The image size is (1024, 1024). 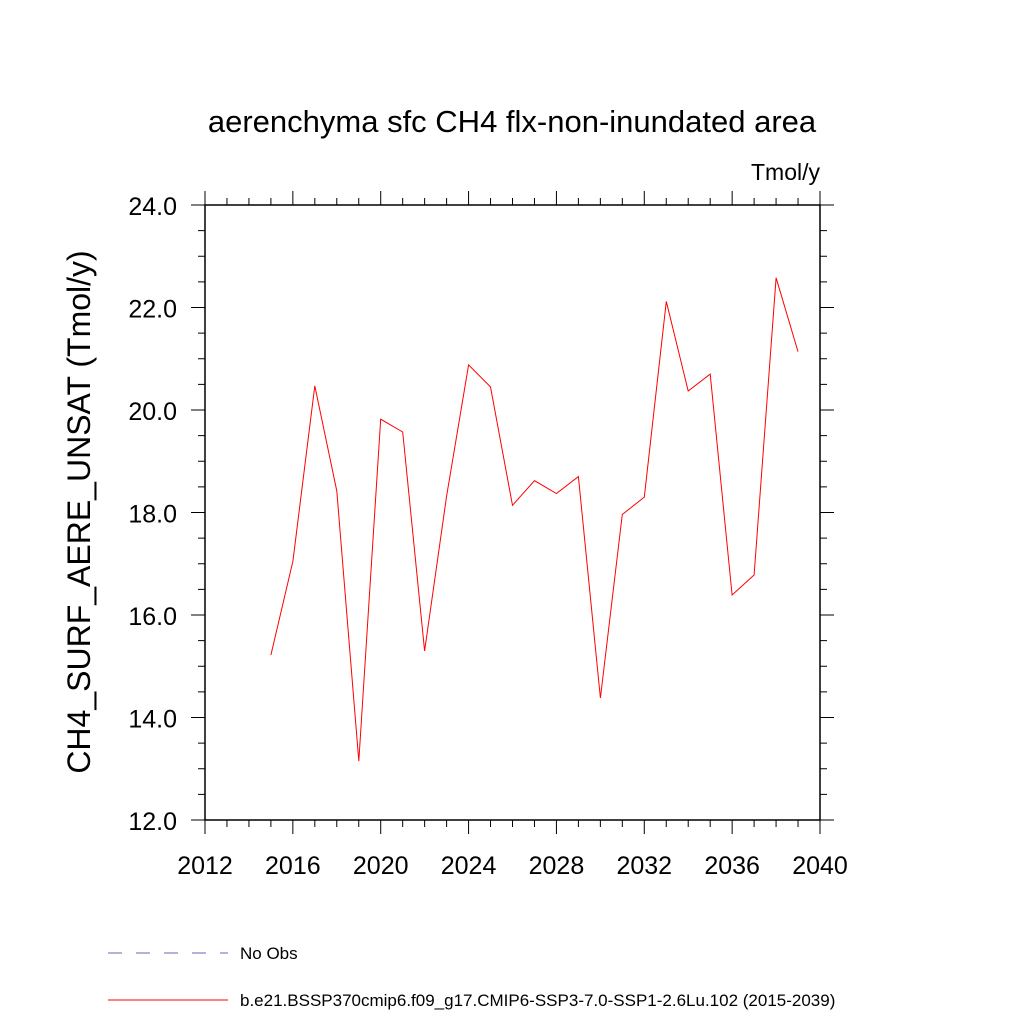 I want to click on x-tick-label: 2028, so click(x=557, y=866).